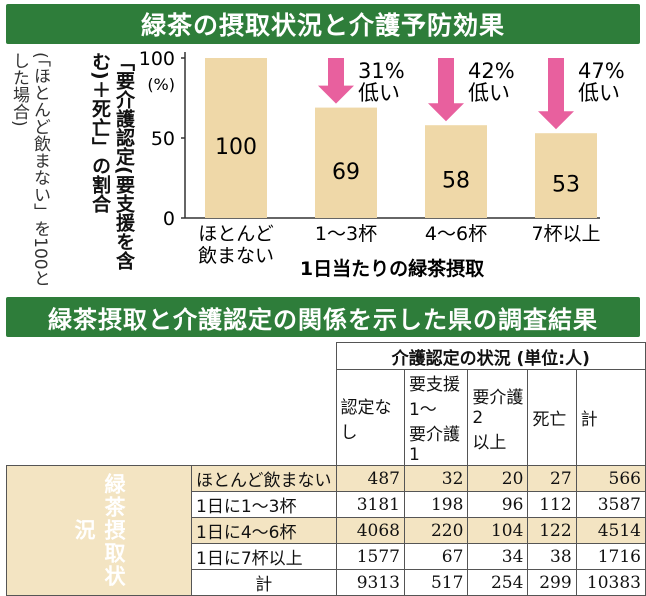  What do you see at coordinates (610, 478) in the screenshot?
I see `table-cell: 566` at bounding box center [610, 478].